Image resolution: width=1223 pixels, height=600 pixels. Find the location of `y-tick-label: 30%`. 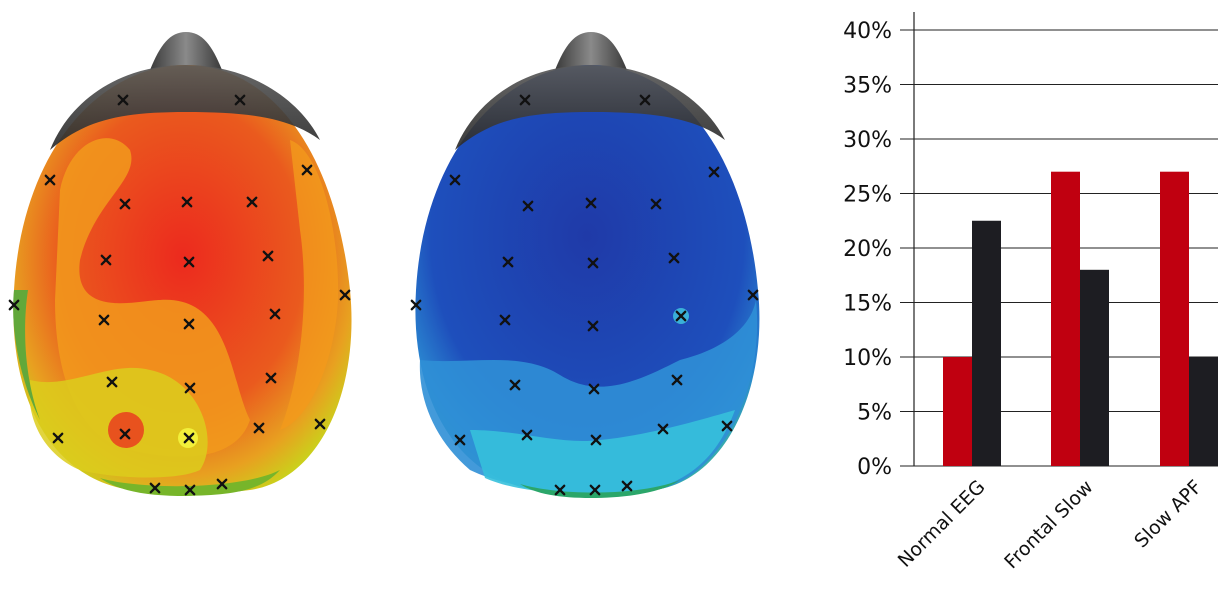

y-tick-label: 30% is located at coordinates (867, 140).